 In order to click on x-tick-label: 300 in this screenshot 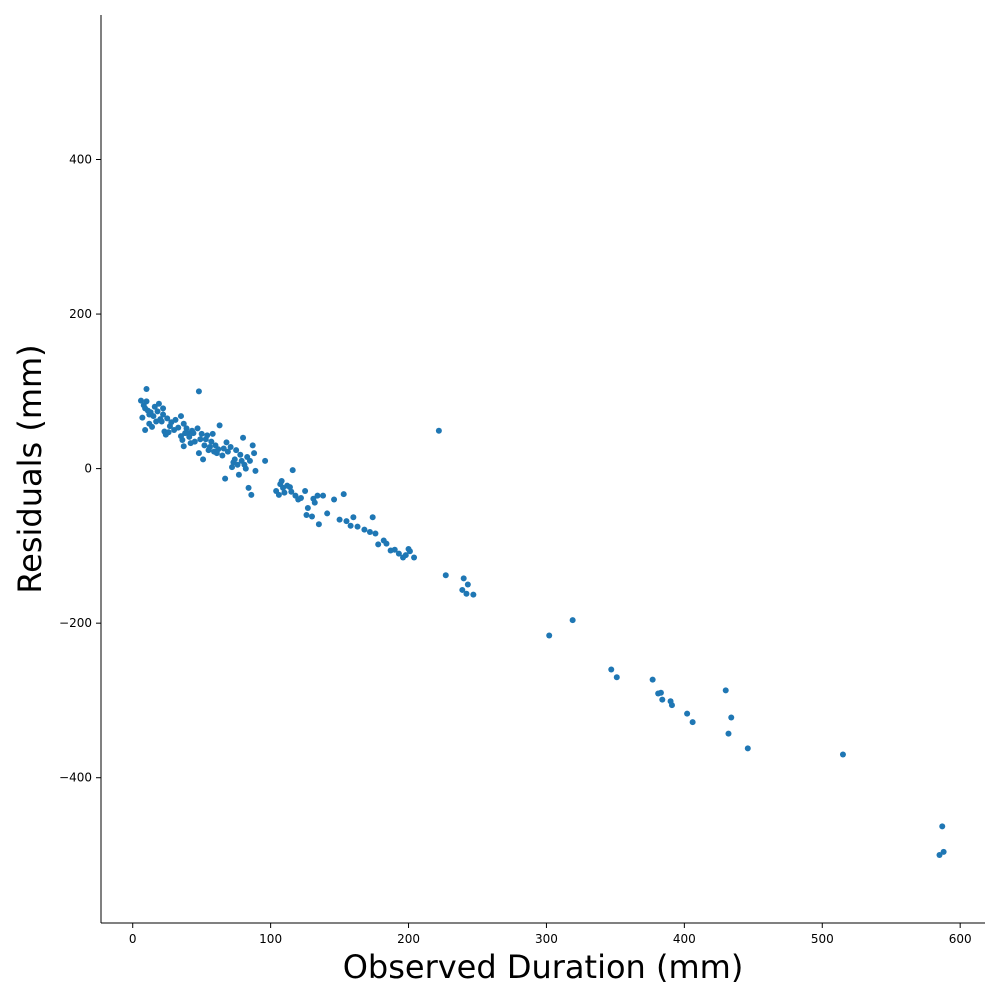, I will do `click(546, 939)`.